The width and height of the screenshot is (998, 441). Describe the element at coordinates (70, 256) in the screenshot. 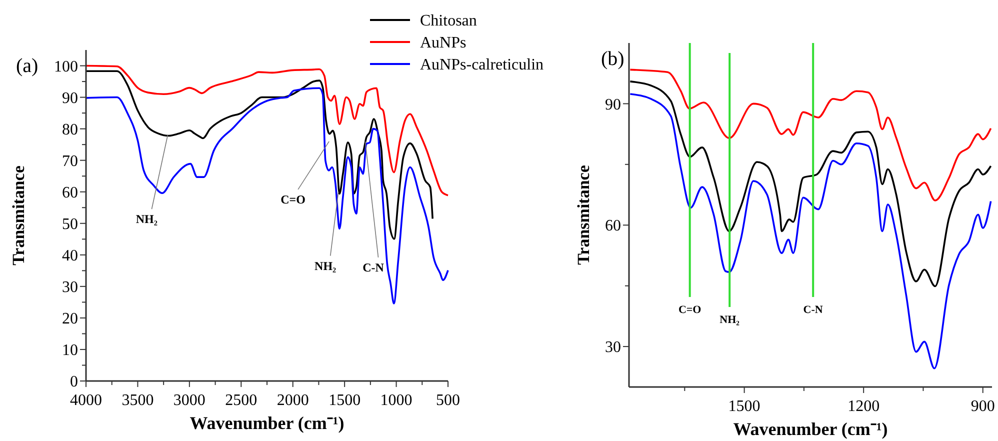

I see `y-tick-label: 40` at that location.